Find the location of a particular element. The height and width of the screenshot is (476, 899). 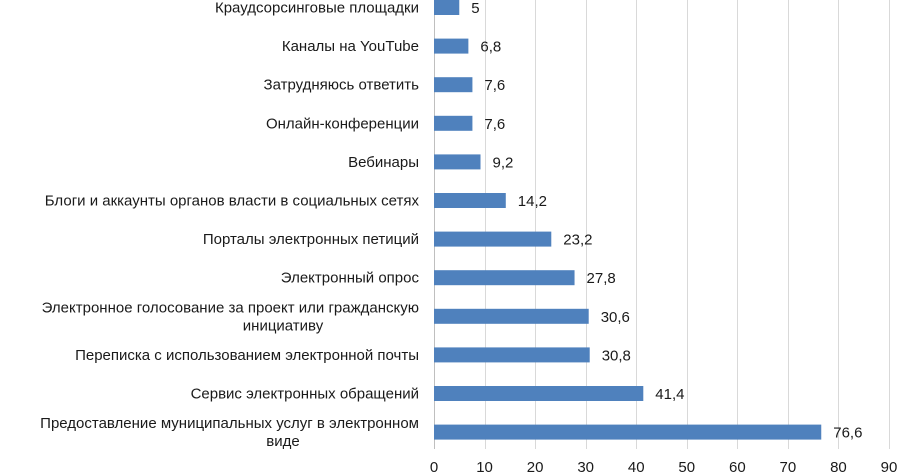

category-label-line: Электронный опрос is located at coordinates (350, 278).